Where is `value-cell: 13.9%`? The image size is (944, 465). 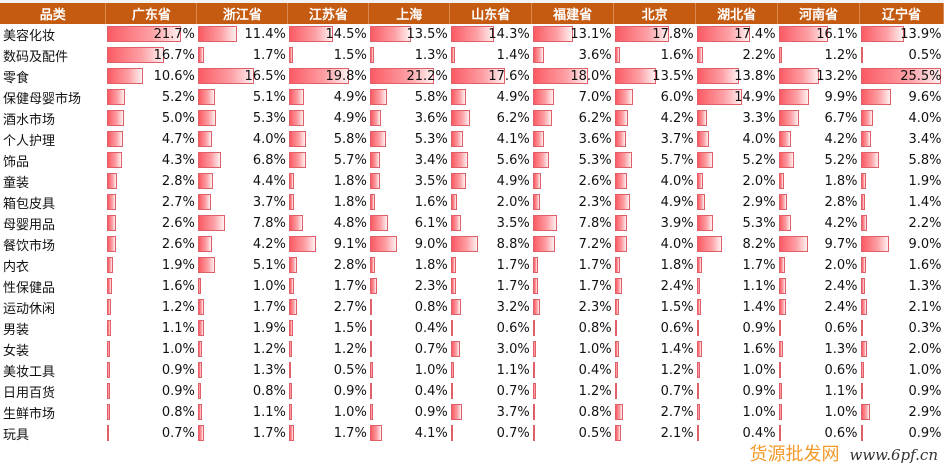 value-cell: 13.9% is located at coordinates (902, 34).